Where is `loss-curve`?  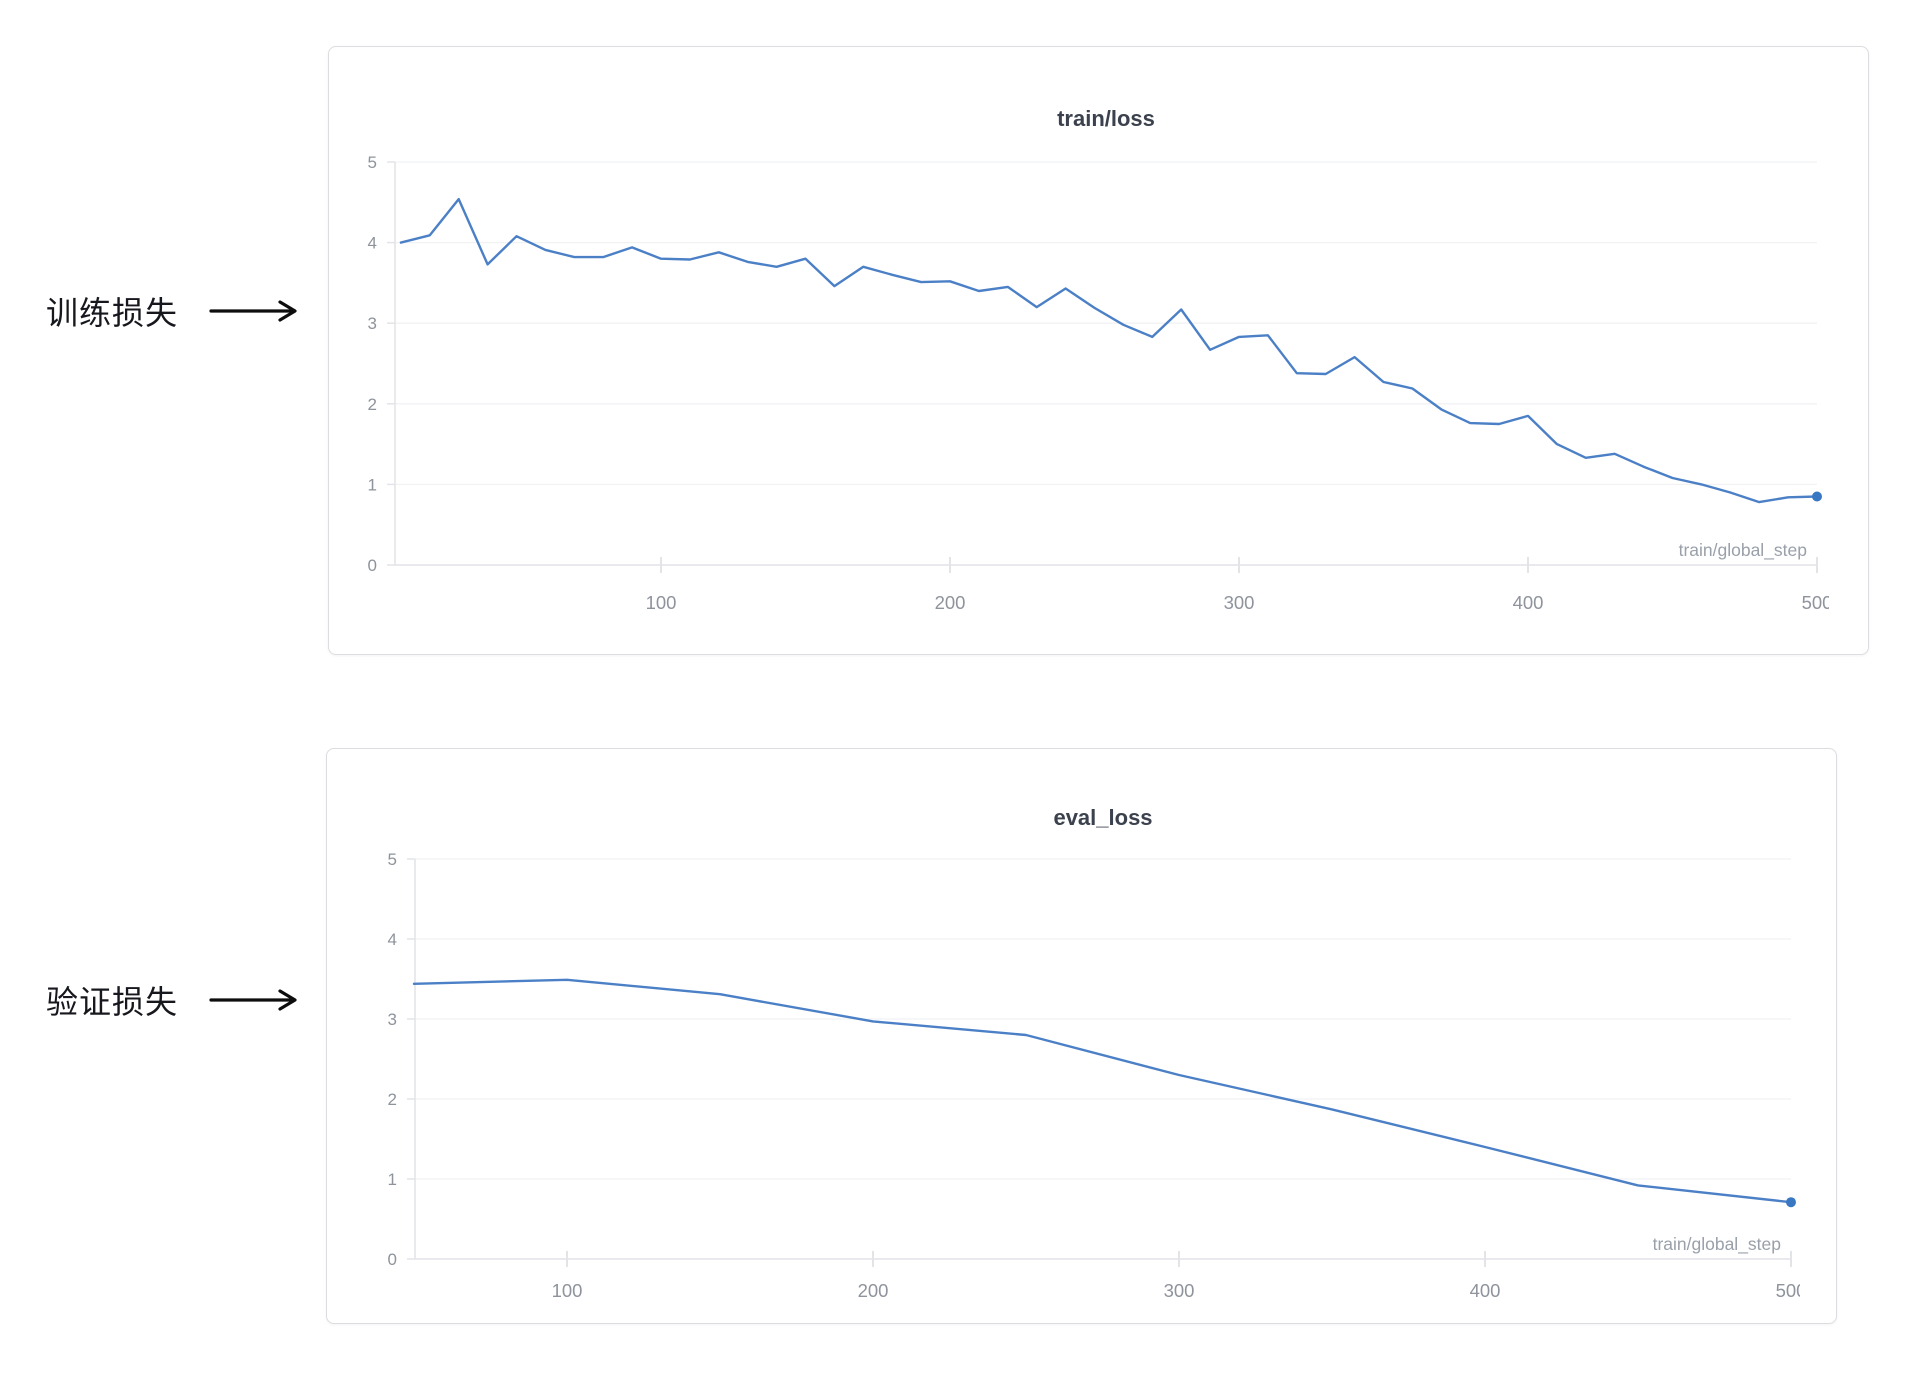
loss-curve is located at coordinates (1102, 1091).